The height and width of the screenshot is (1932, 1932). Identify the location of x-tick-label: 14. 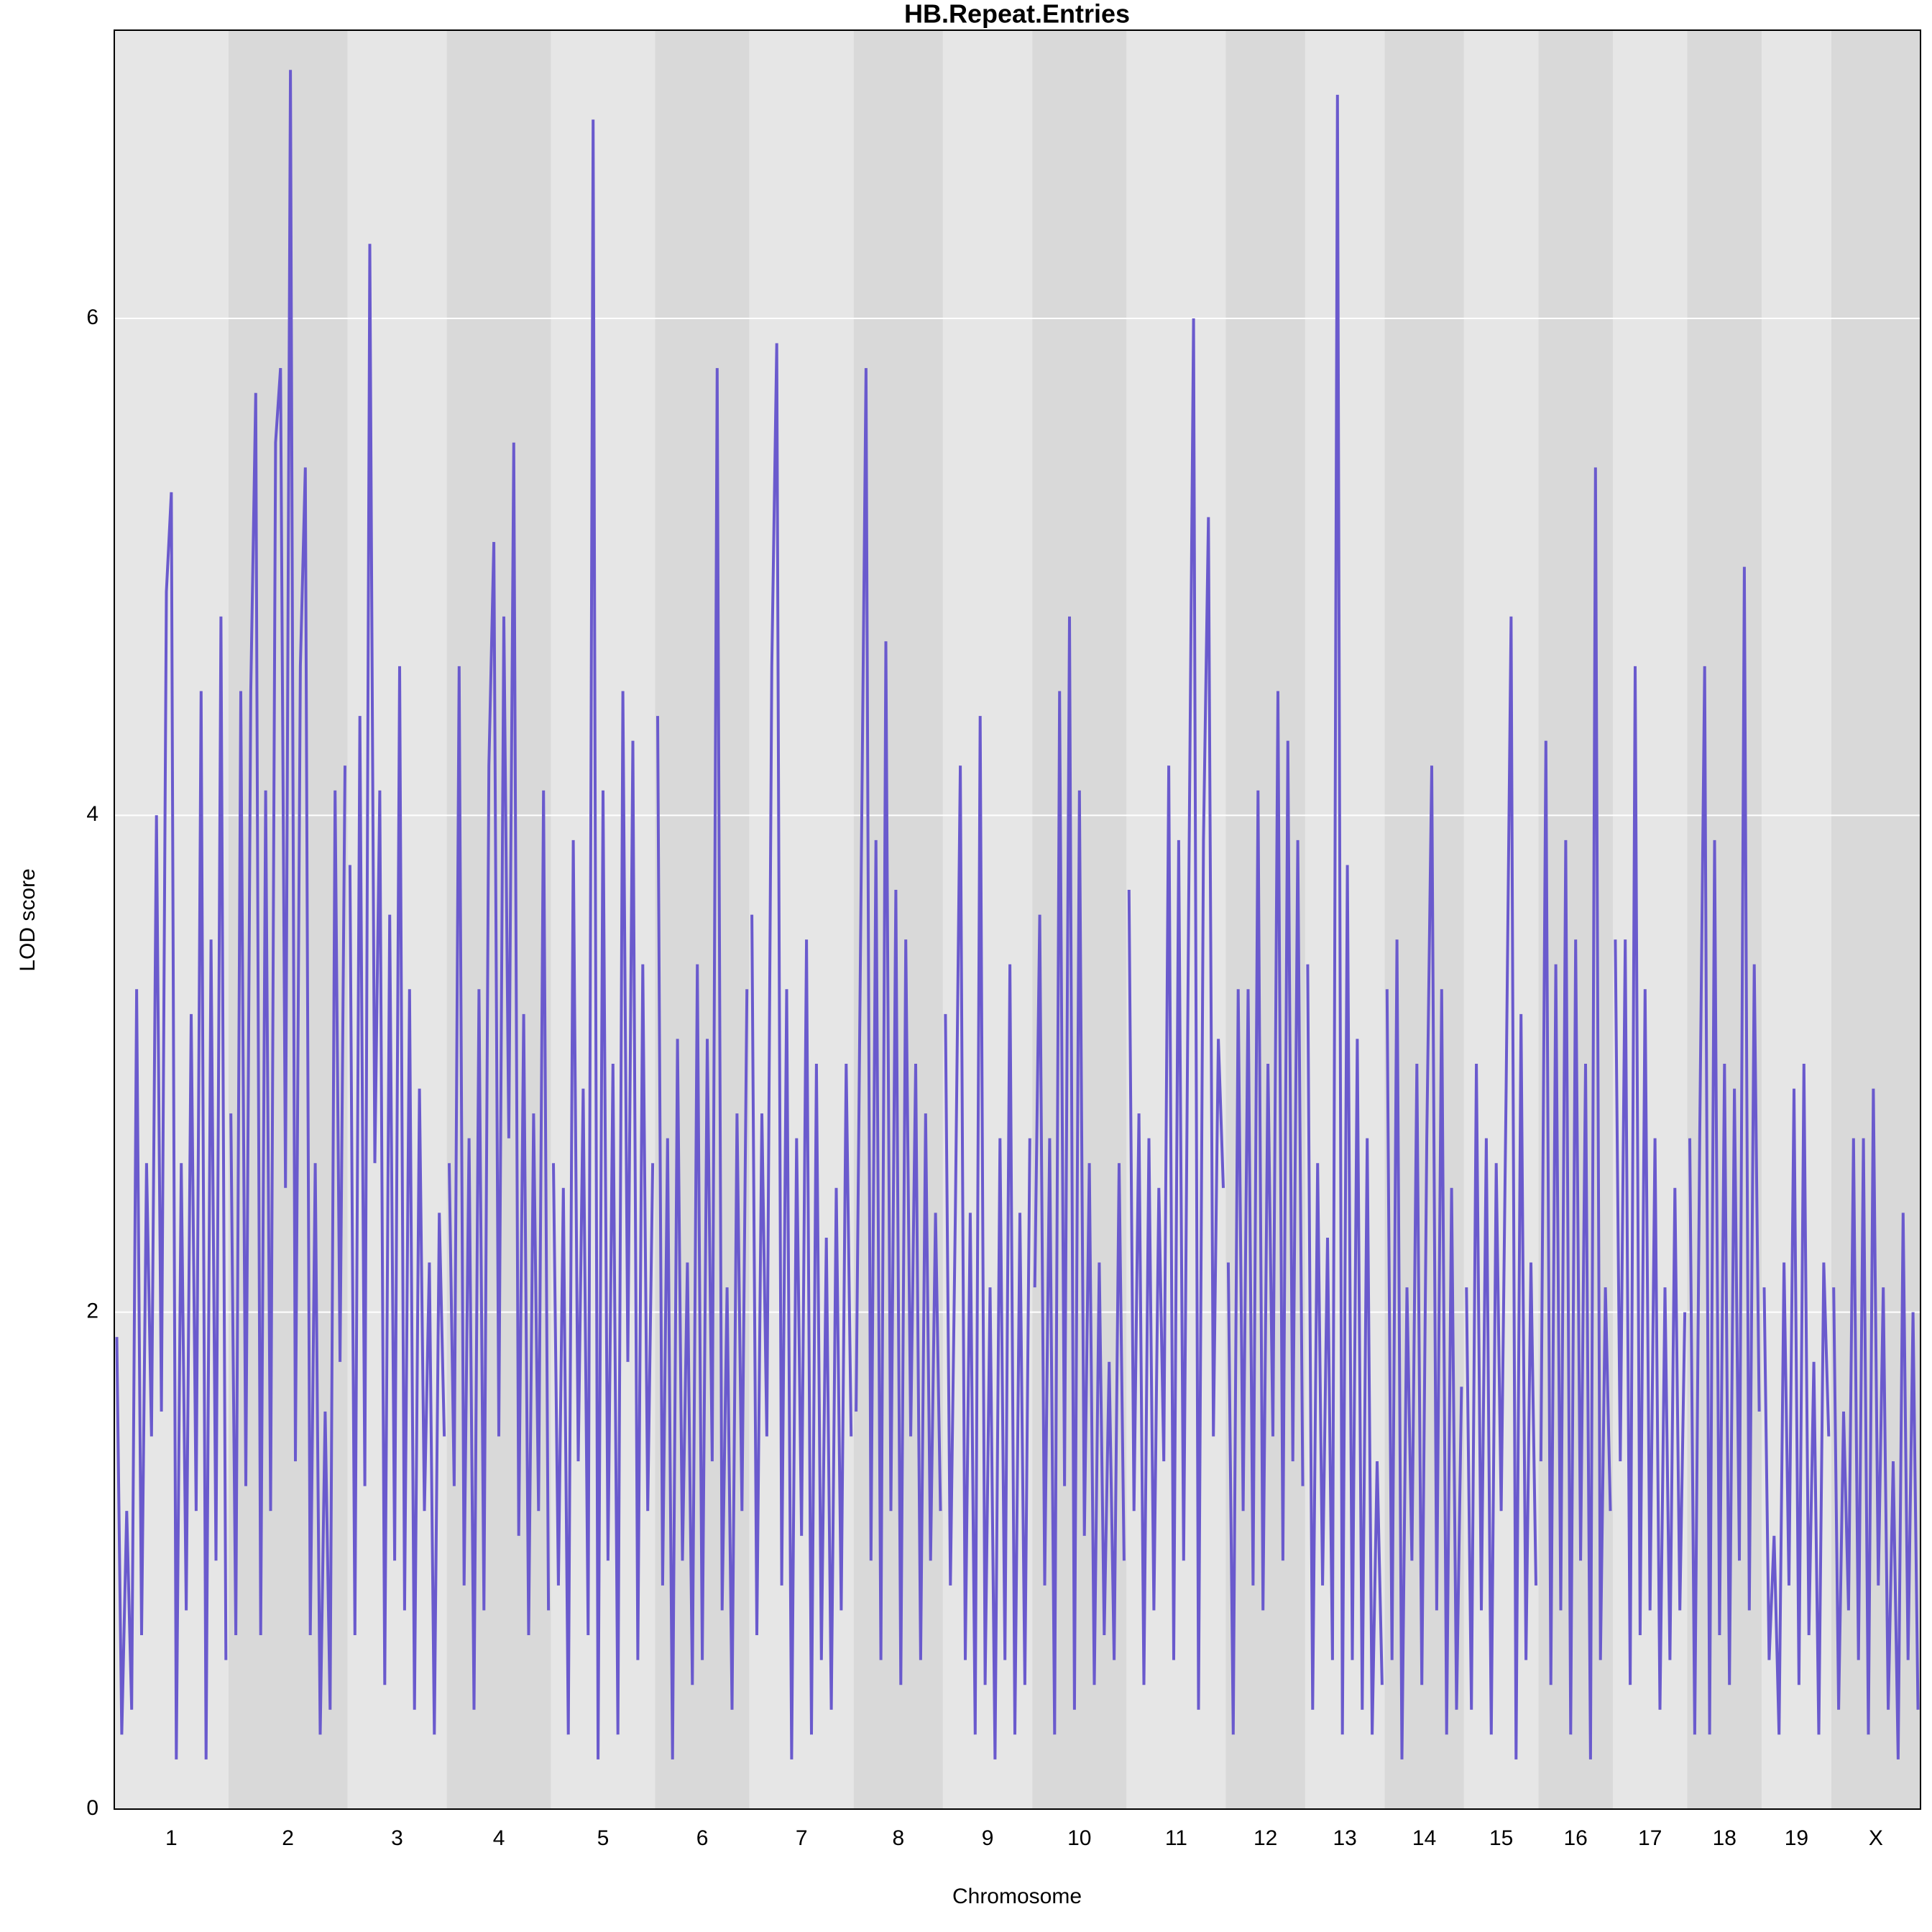
(1424, 1838).